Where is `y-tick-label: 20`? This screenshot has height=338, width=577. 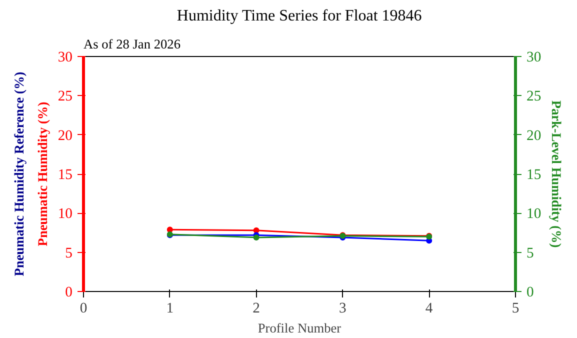
y-tick-label: 20 is located at coordinates (65, 136).